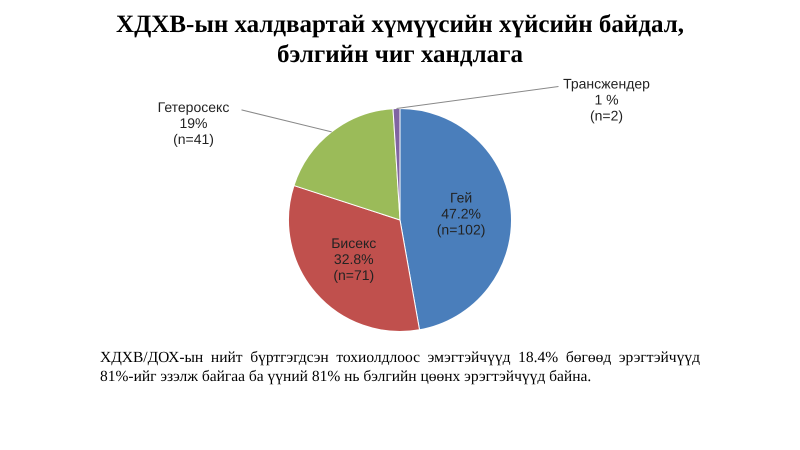  What do you see at coordinates (353, 243) in the screenshot?
I see `slice-label: Бисекс` at bounding box center [353, 243].